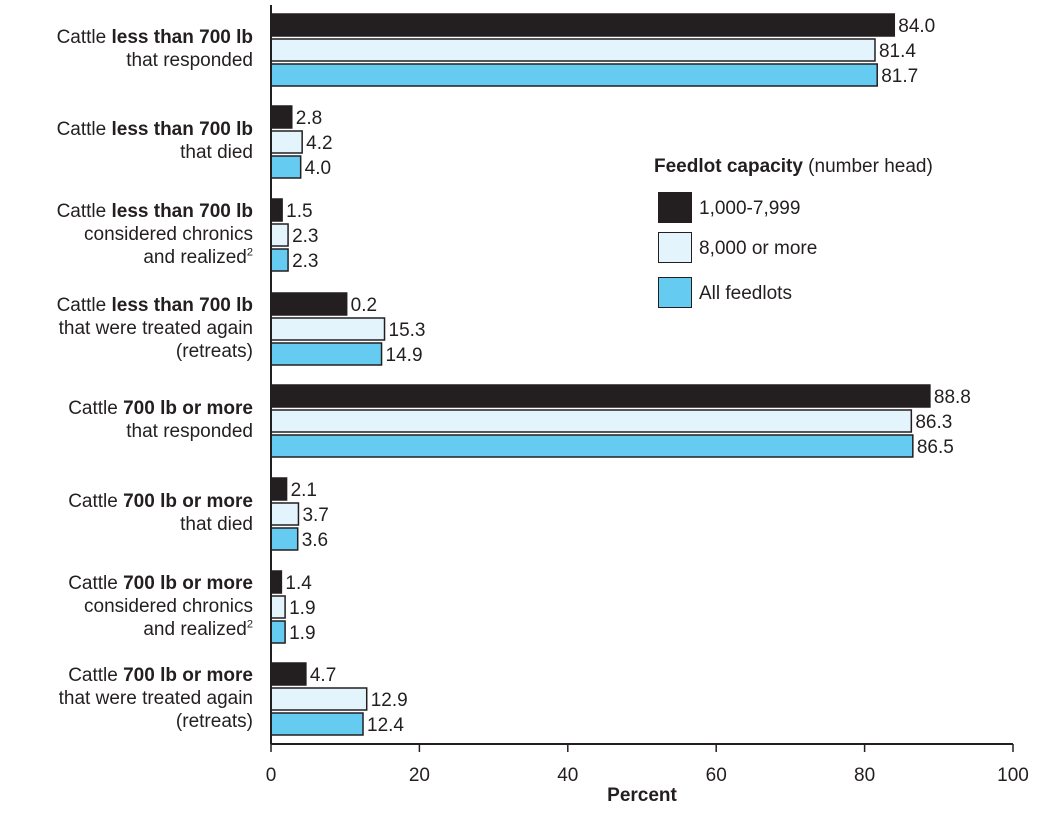  I want to click on x-tick-label: 40, so click(567, 775).